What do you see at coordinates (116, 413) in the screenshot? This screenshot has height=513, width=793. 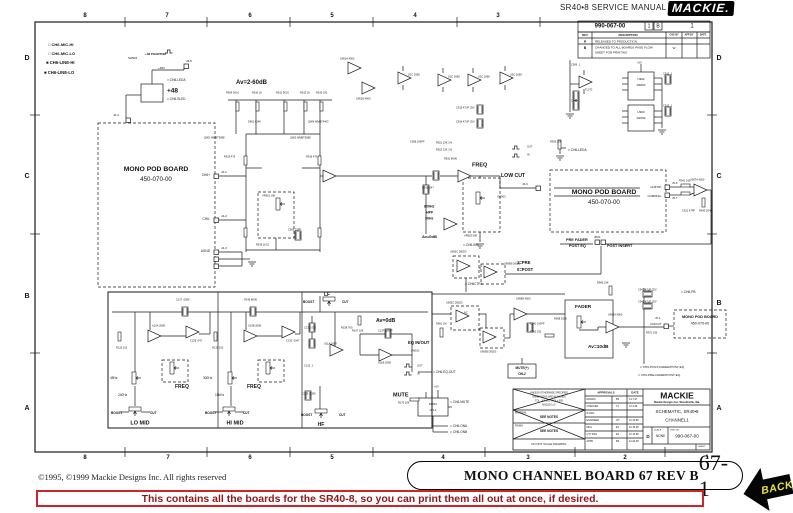 I see `schematic-label: BOOST` at bounding box center [116, 413].